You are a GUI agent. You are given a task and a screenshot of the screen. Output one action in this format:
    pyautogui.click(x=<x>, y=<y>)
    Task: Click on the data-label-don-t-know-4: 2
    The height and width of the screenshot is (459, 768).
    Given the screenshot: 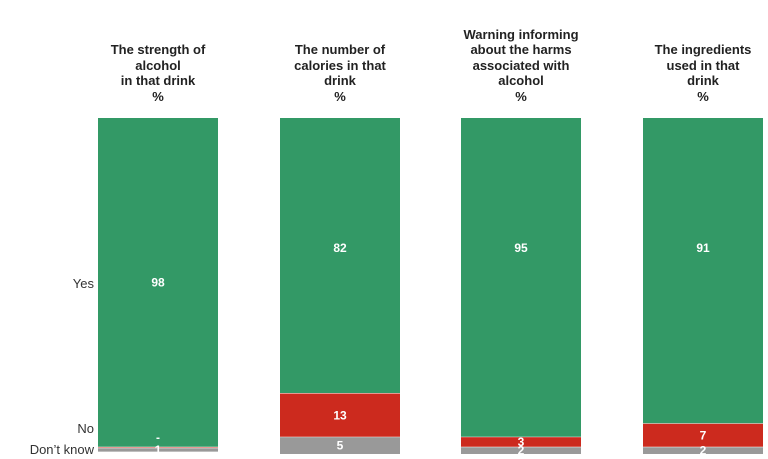 What is the action you would take?
    pyautogui.click(x=703, y=451)
    